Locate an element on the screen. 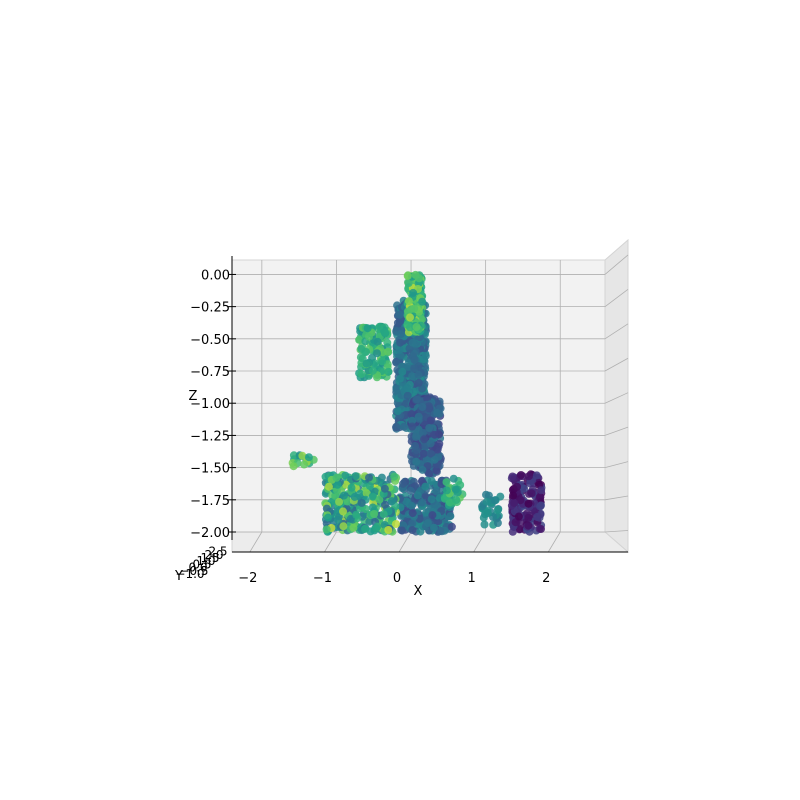 This screenshot has width=800, height=800. y-tick-label: 2.0 is located at coordinates (213, 555).